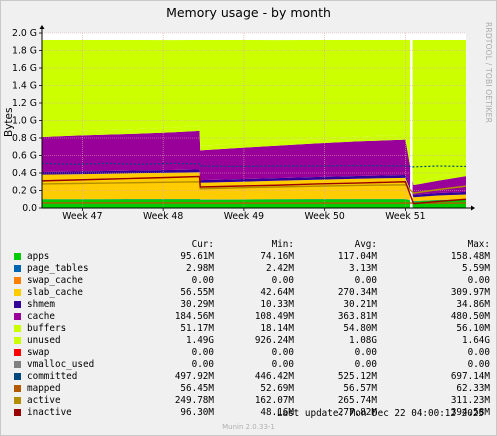 Image resolution: width=497 pixels, height=436 pixels. I want to click on area-slab_cache, so click(254, 187).